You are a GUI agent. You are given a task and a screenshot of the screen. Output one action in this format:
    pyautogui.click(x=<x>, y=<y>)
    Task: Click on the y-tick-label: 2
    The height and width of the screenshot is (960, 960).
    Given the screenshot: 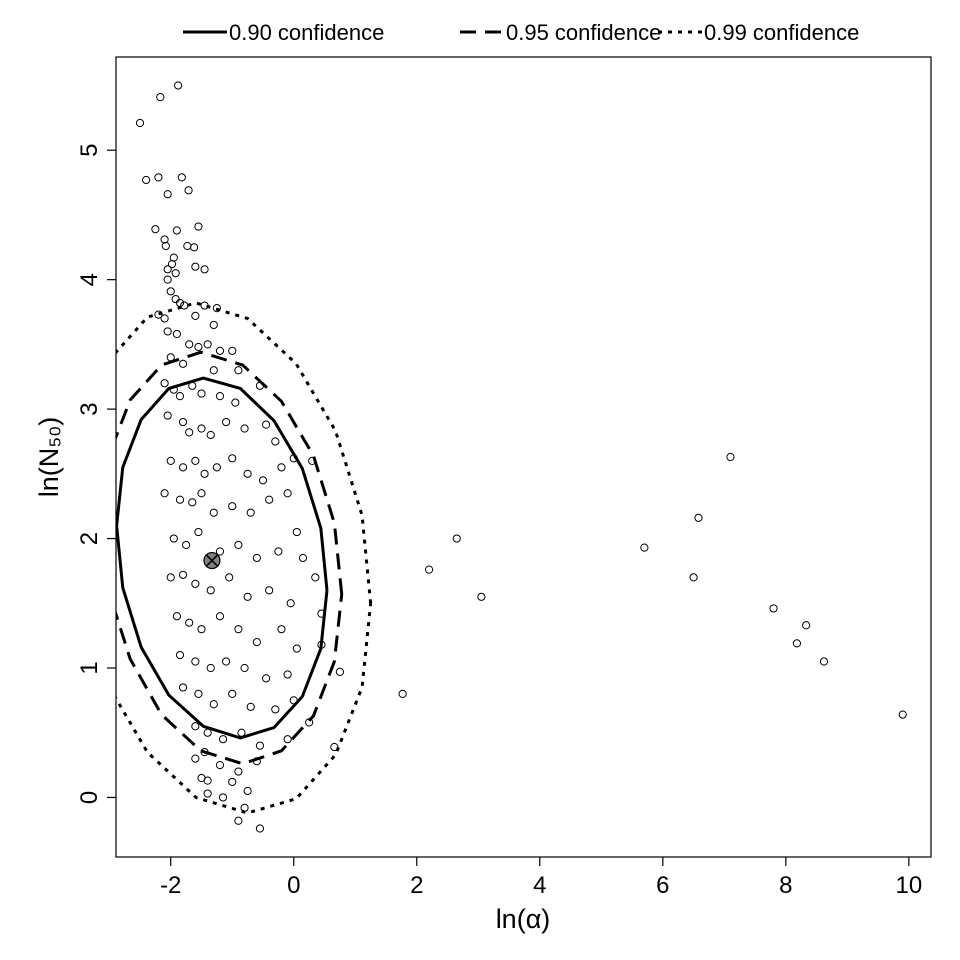 What is the action you would take?
    pyautogui.click(x=89, y=538)
    